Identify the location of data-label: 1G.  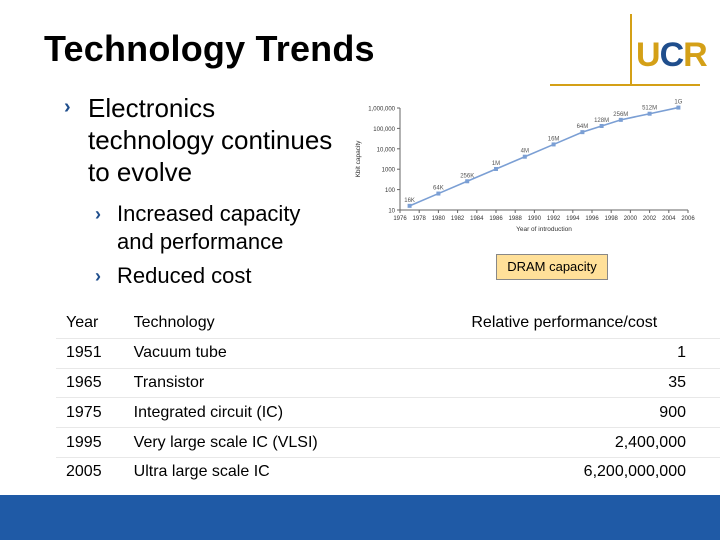
(678, 103).